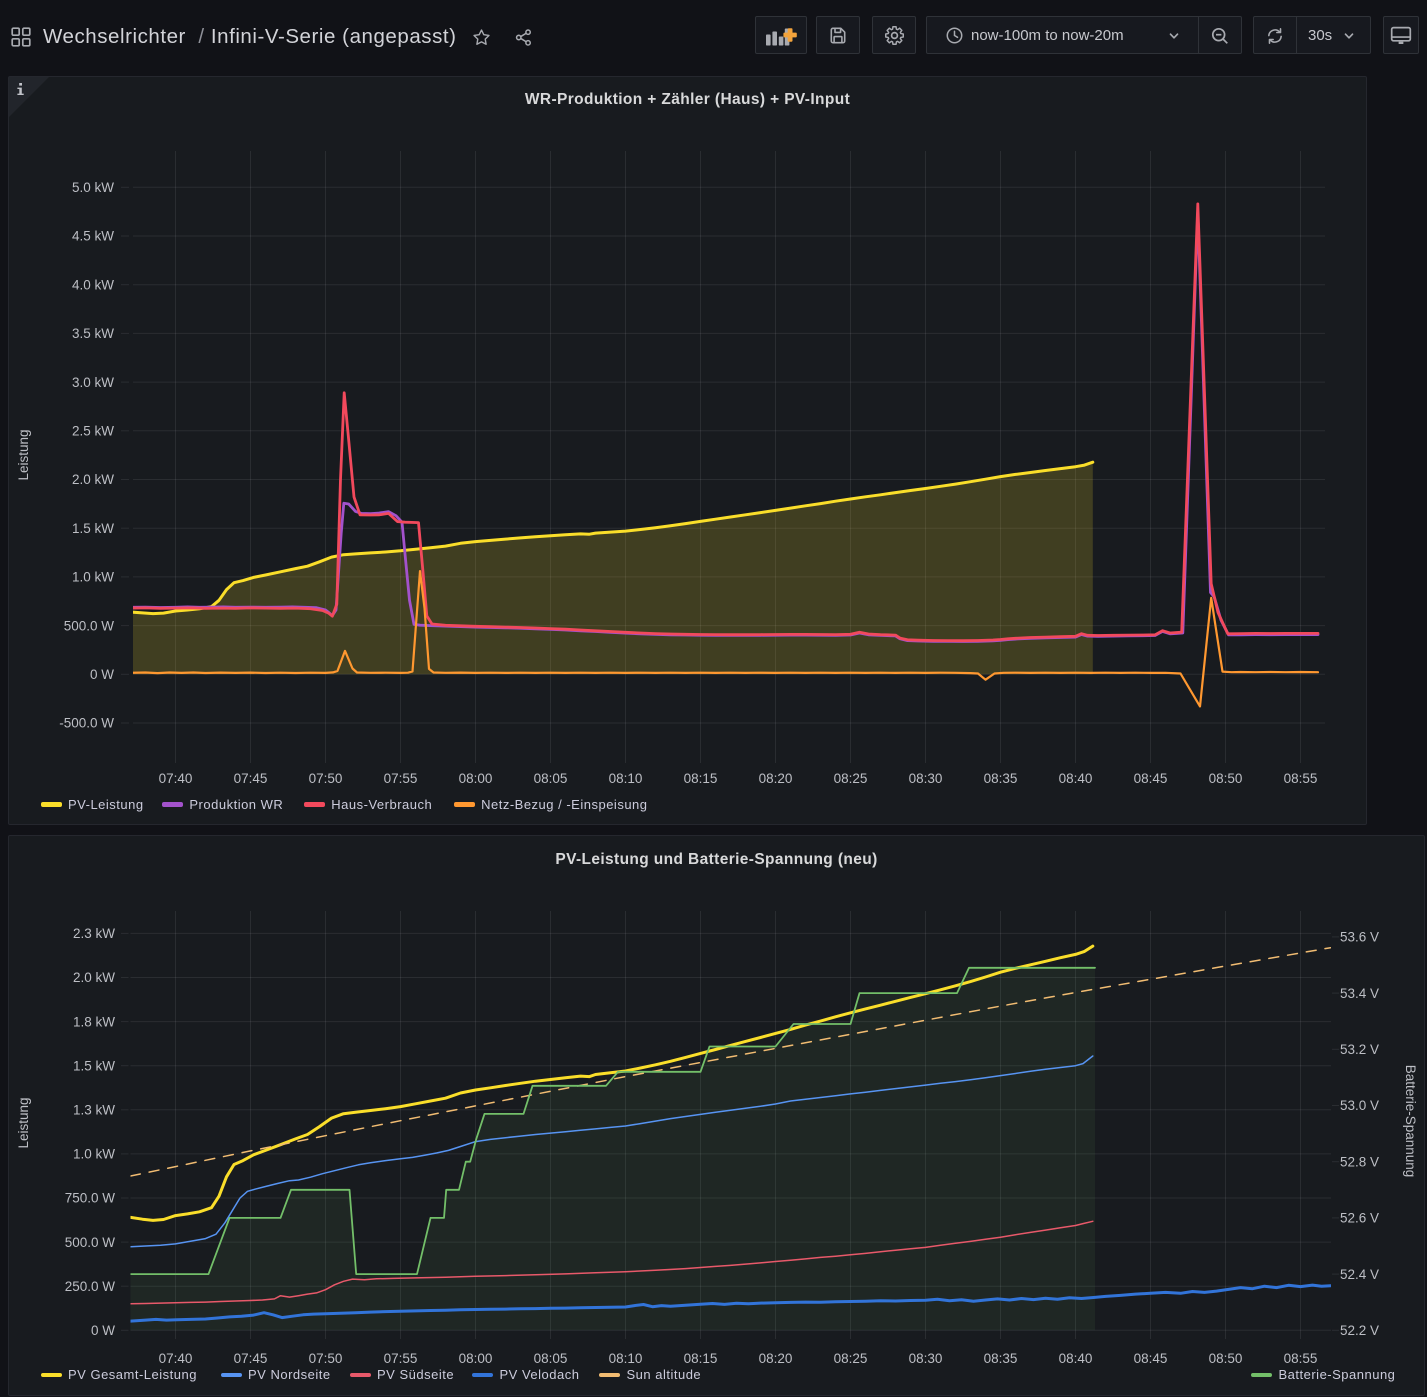  Describe the element at coordinates (94, 1110) in the screenshot. I see `svg-text: 1.3 kW` at that location.